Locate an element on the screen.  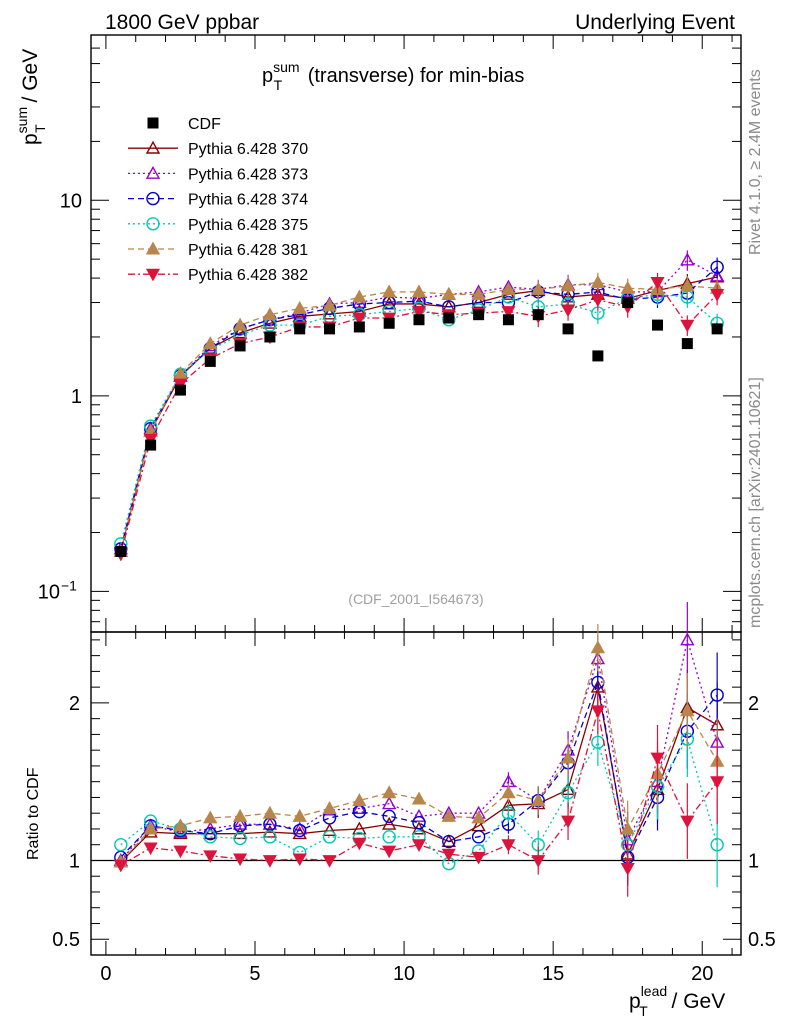
y-tick-label: 1 is located at coordinates (76, 397).